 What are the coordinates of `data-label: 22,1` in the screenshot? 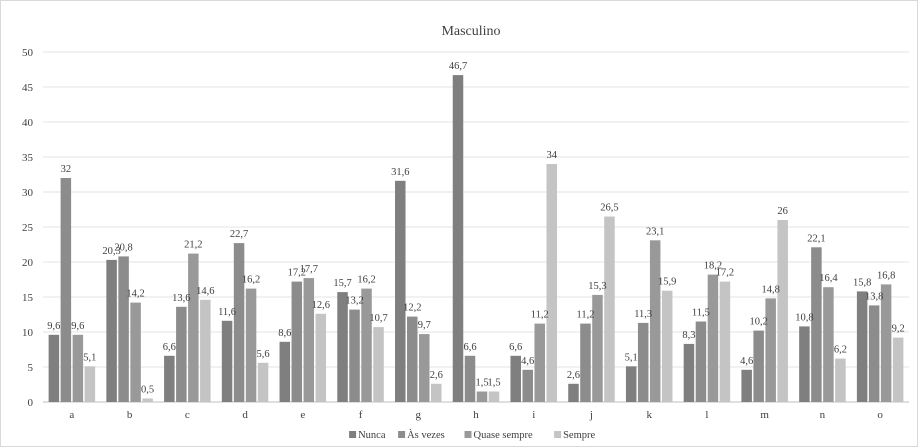 It's located at (816, 238).